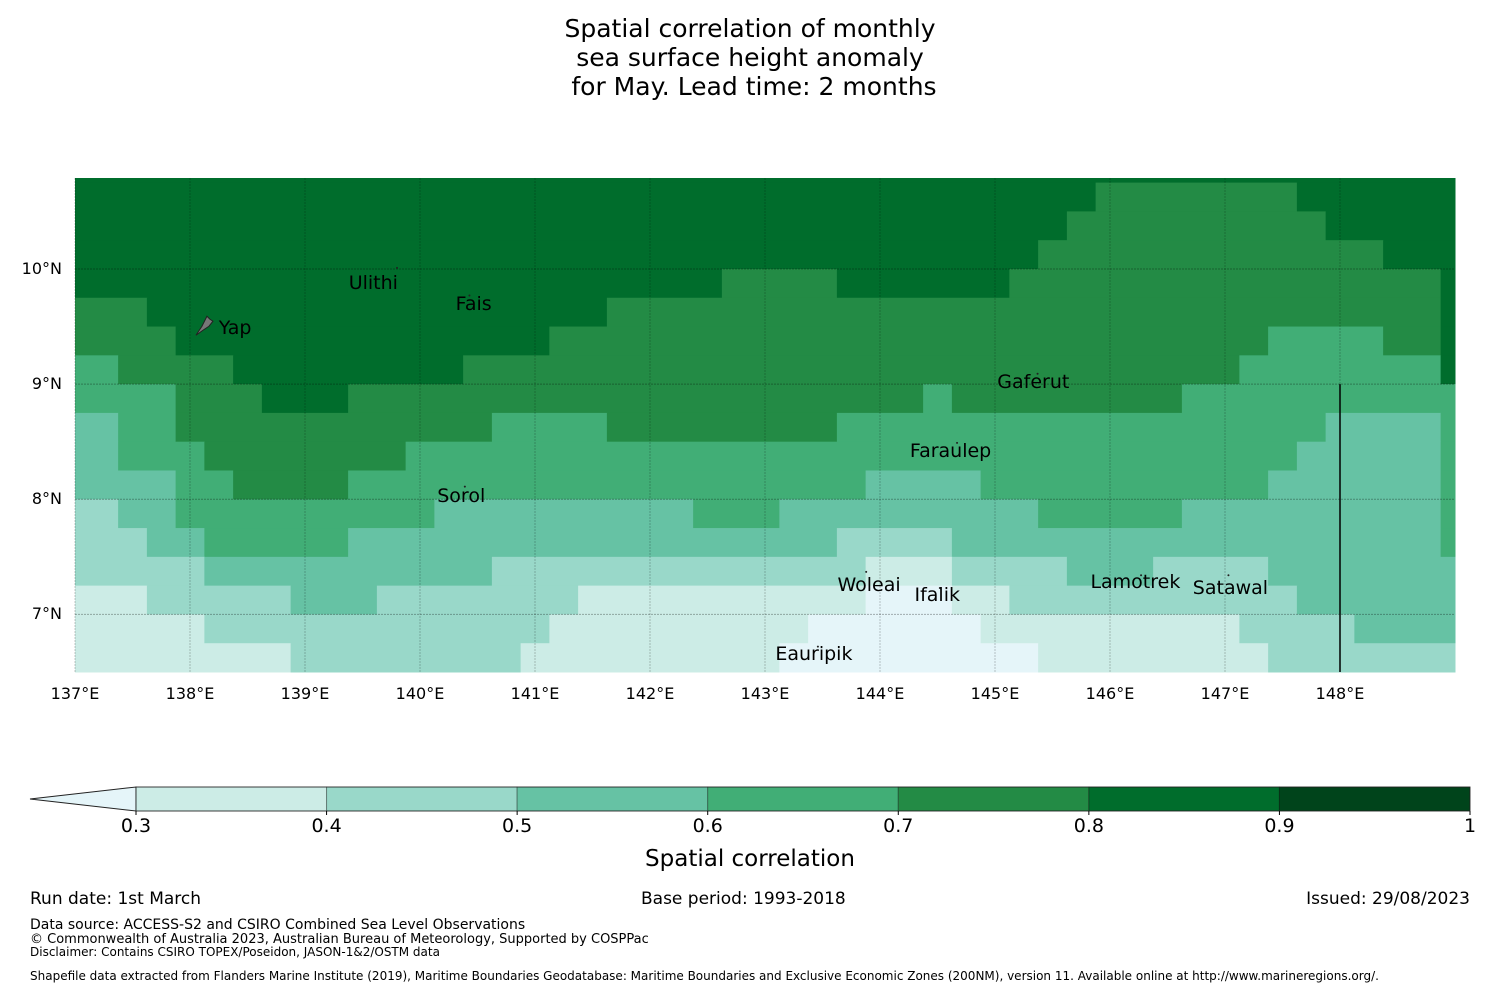  I want to click on island-label: Eauripik, so click(814, 653).